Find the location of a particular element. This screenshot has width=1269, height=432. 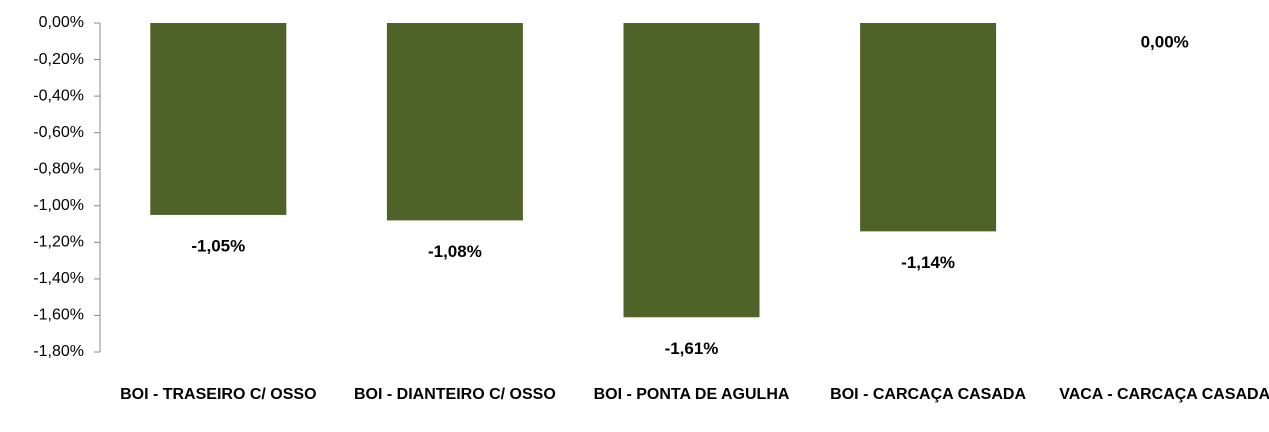

y-tick-label: -1,80% is located at coordinates (58, 351).